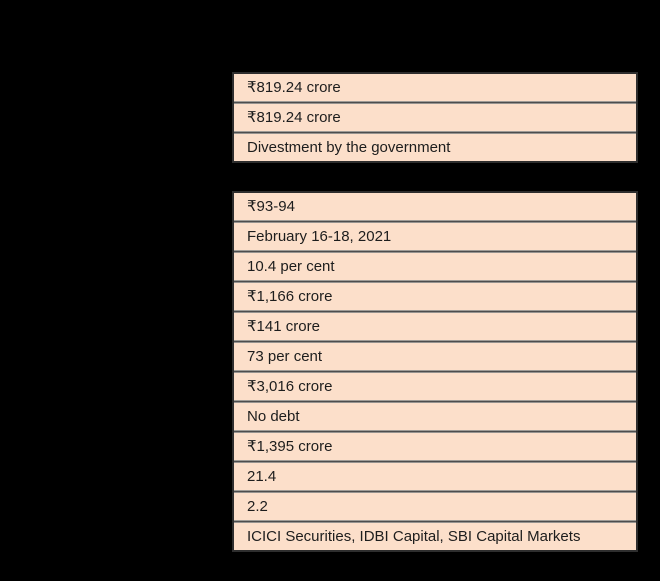 The height and width of the screenshot is (581, 660). Describe the element at coordinates (435, 206) in the screenshot. I see `table-row: ₹93-94` at that location.